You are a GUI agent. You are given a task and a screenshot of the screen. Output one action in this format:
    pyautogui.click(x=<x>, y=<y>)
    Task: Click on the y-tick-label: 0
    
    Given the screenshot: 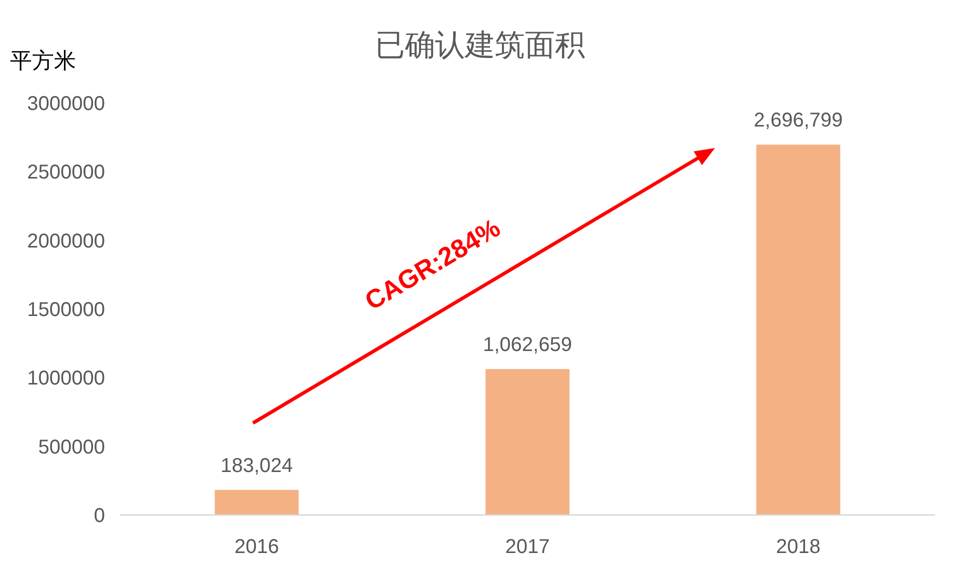 What is the action you would take?
    pyautogui.click(x=99, y=516)
    